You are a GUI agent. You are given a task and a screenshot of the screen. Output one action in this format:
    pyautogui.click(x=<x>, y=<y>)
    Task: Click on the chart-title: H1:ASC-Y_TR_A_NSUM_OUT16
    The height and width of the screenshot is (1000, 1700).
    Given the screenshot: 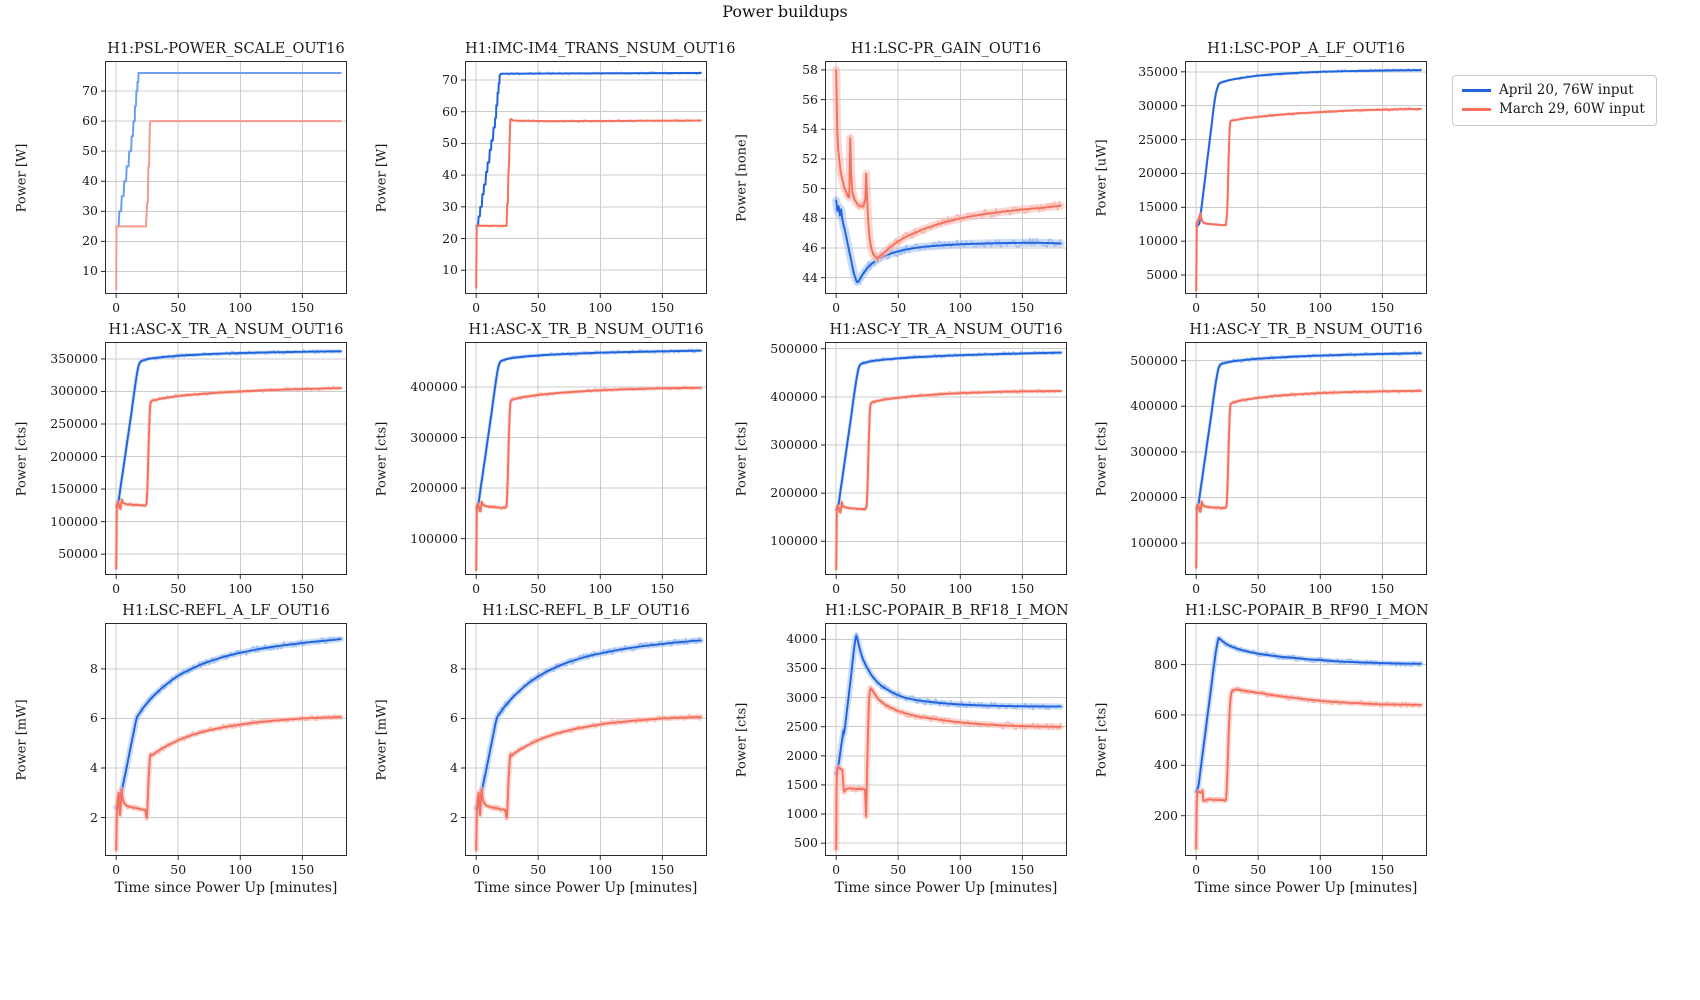 What is the action you would take?
    pyautogui.click(x=946, y=330)
    